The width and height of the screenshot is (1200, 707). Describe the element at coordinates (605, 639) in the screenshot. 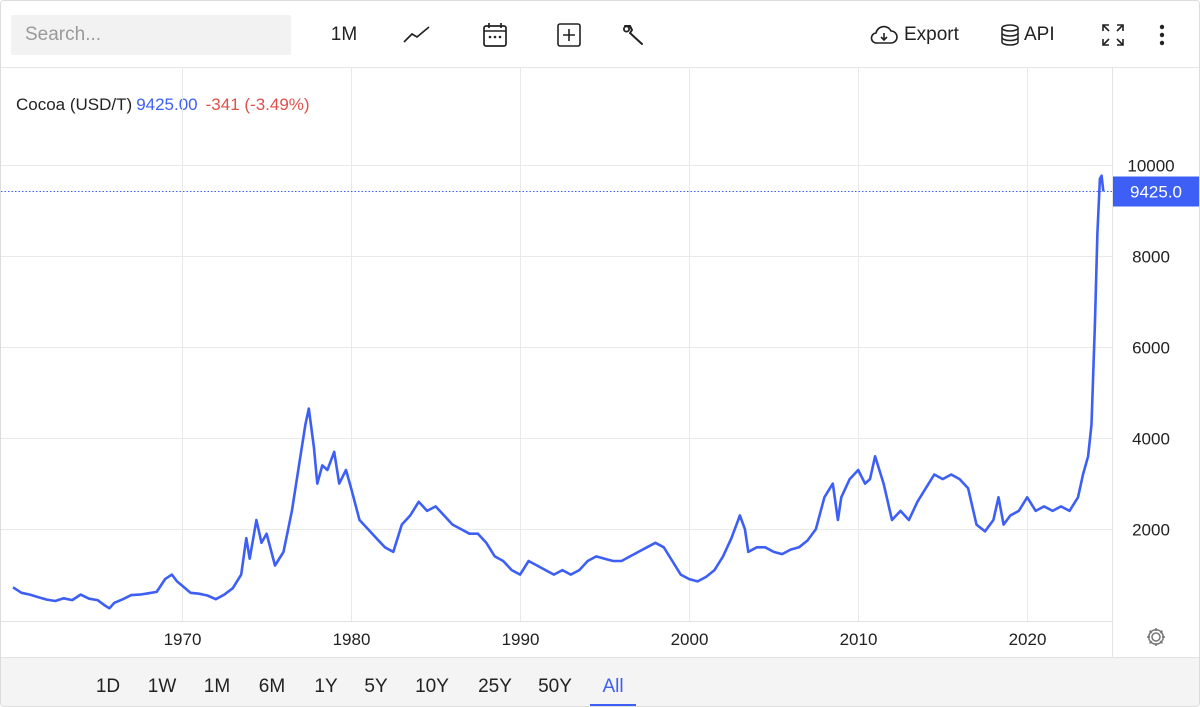

I see `x-axis-ticks: 1970 1980 1990 2000 2010 2020` at that location.